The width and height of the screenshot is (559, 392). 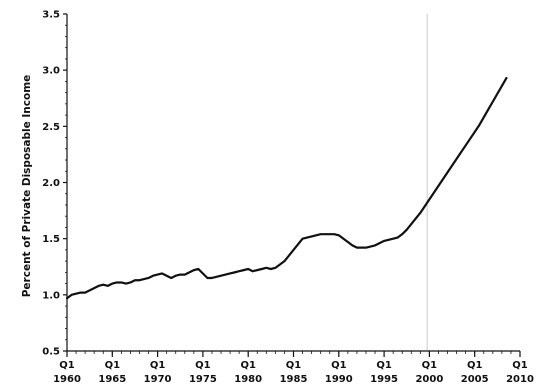 I want to click on x-tick-year-label: 1995, so click(x=384, y=379).